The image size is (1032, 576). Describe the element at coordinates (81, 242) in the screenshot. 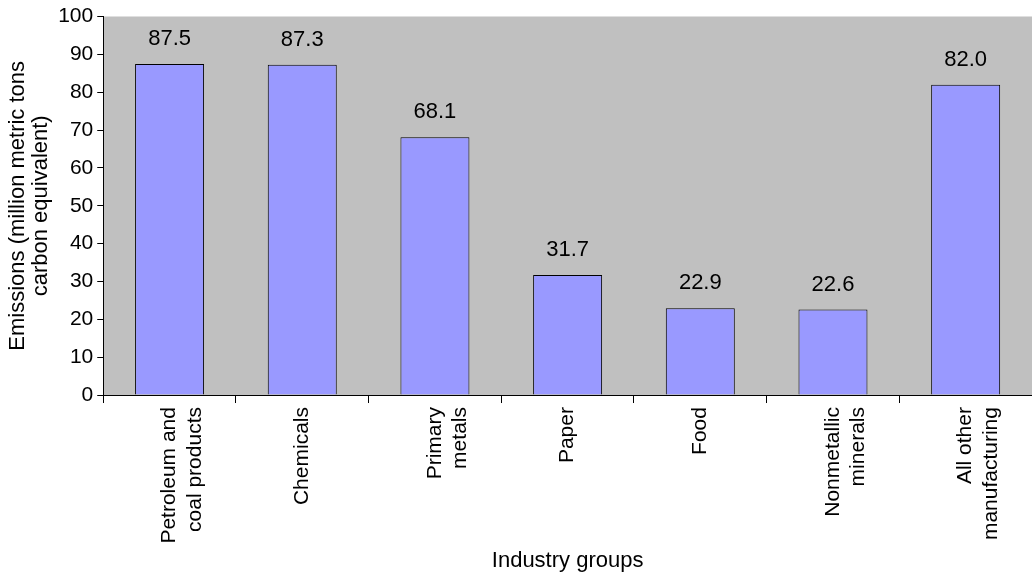

I see `y-tick-label: 40` at that location.